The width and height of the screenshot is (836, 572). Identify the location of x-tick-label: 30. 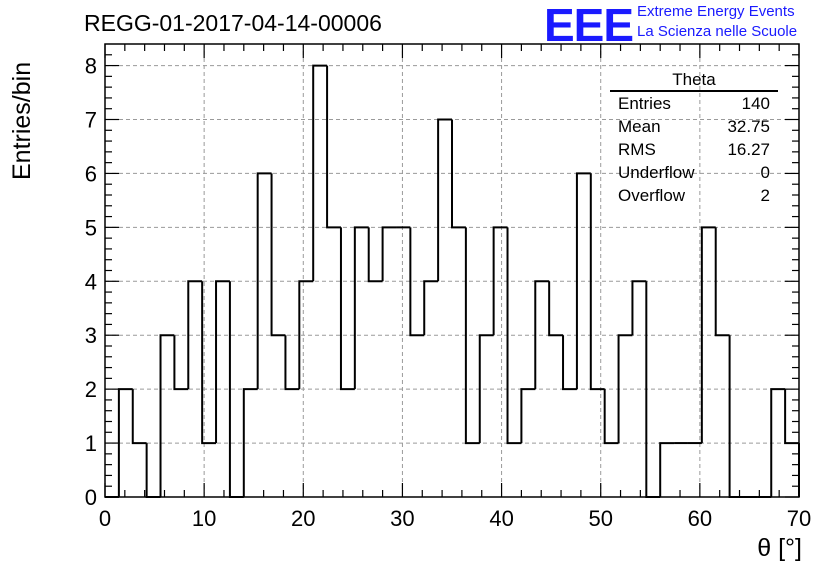
(402, 518).